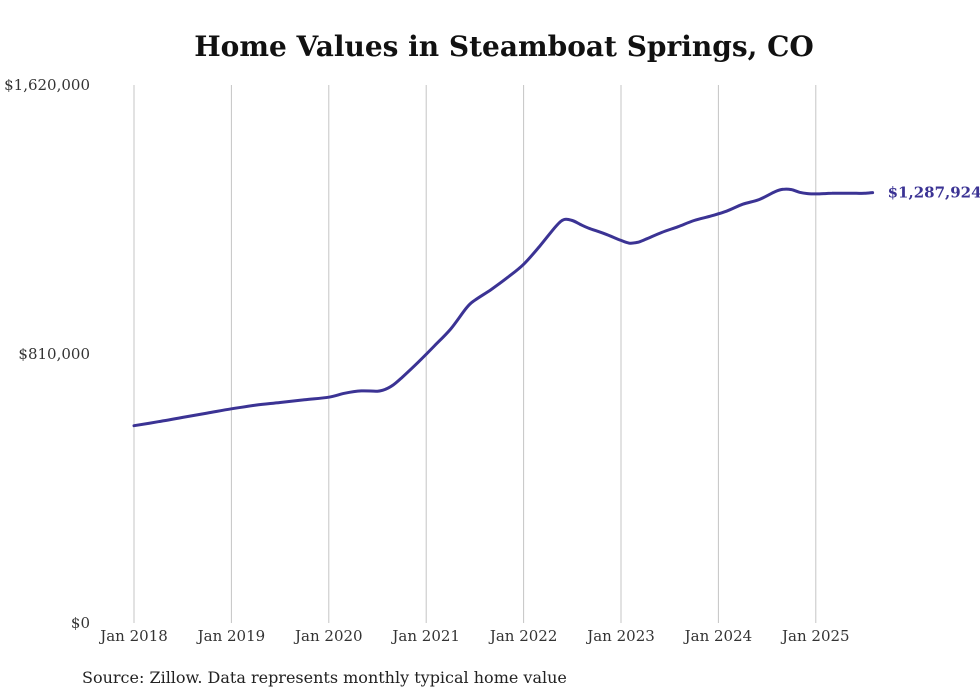  Describe the element at coordinates (504, 46) in the screenshot. I see `chart-title: Home Values in Steamboat Springs, CO` at that location.